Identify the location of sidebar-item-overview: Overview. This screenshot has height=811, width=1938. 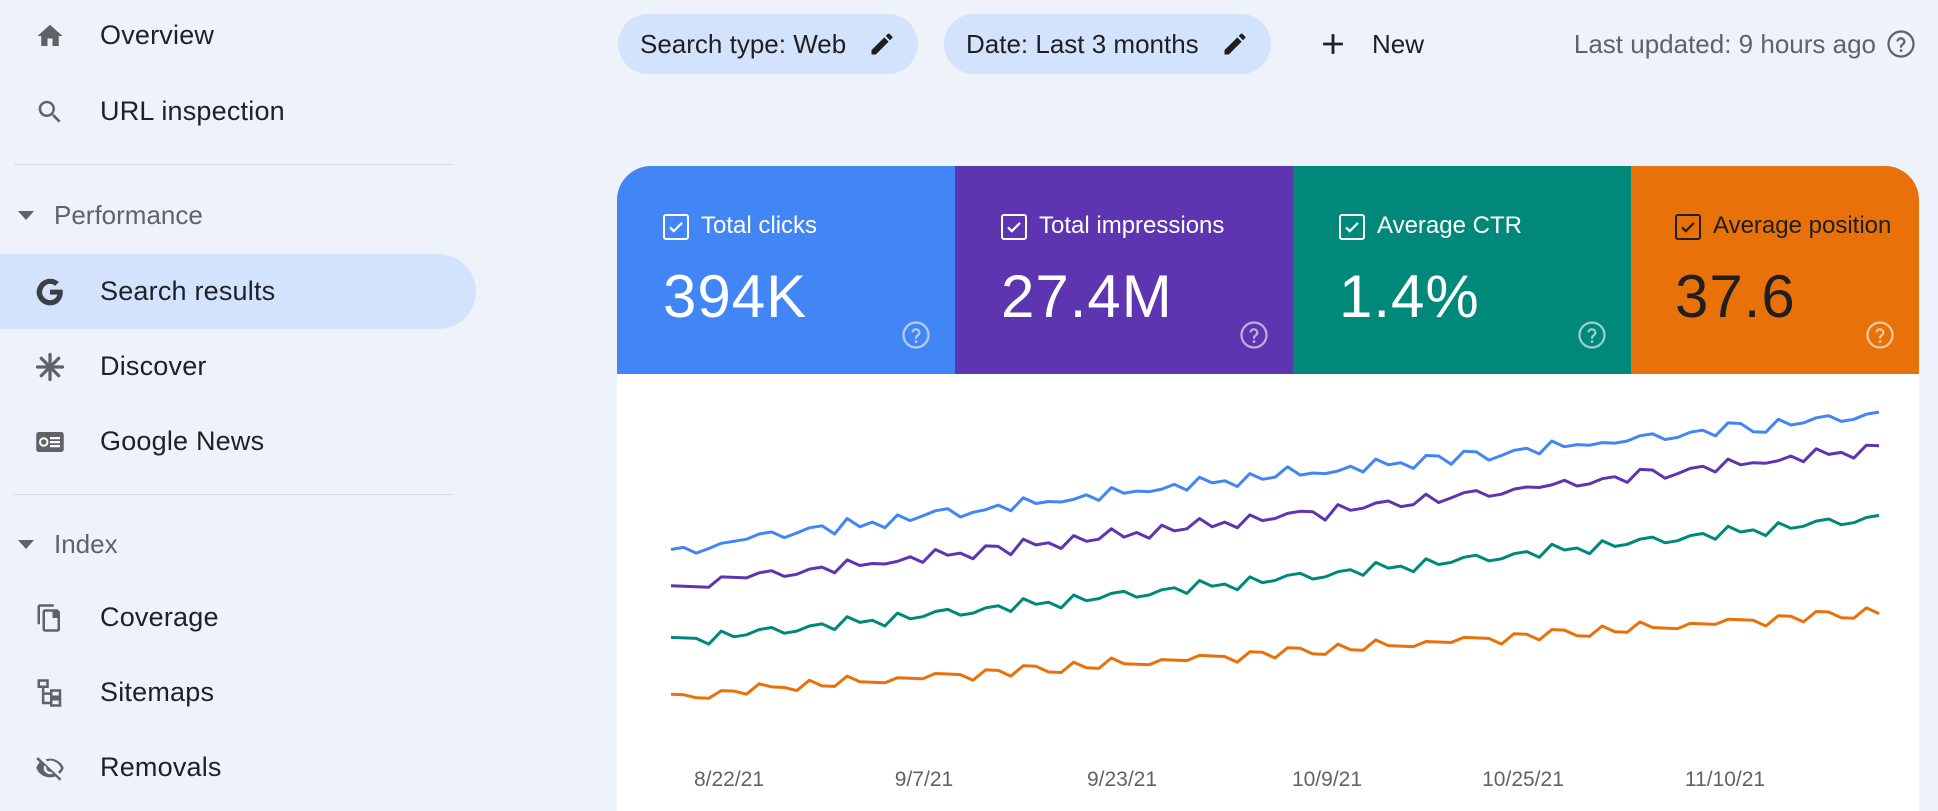
(238, 36).